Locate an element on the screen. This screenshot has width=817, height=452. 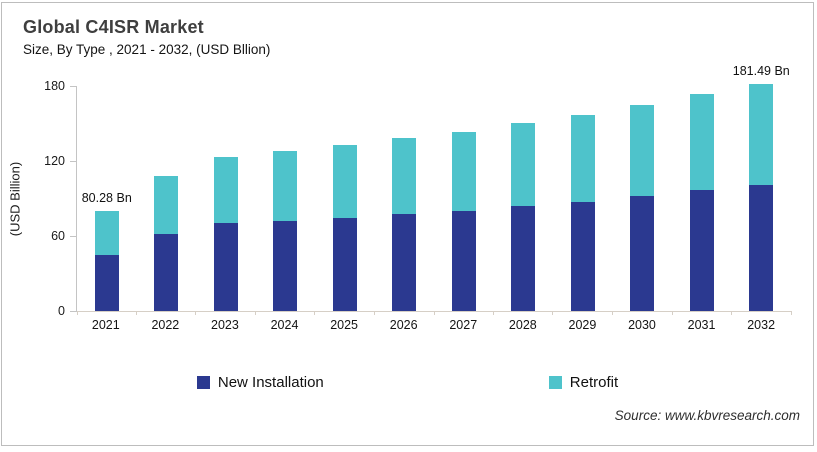
bar-group-2022 is located at coordinates (167, 198).